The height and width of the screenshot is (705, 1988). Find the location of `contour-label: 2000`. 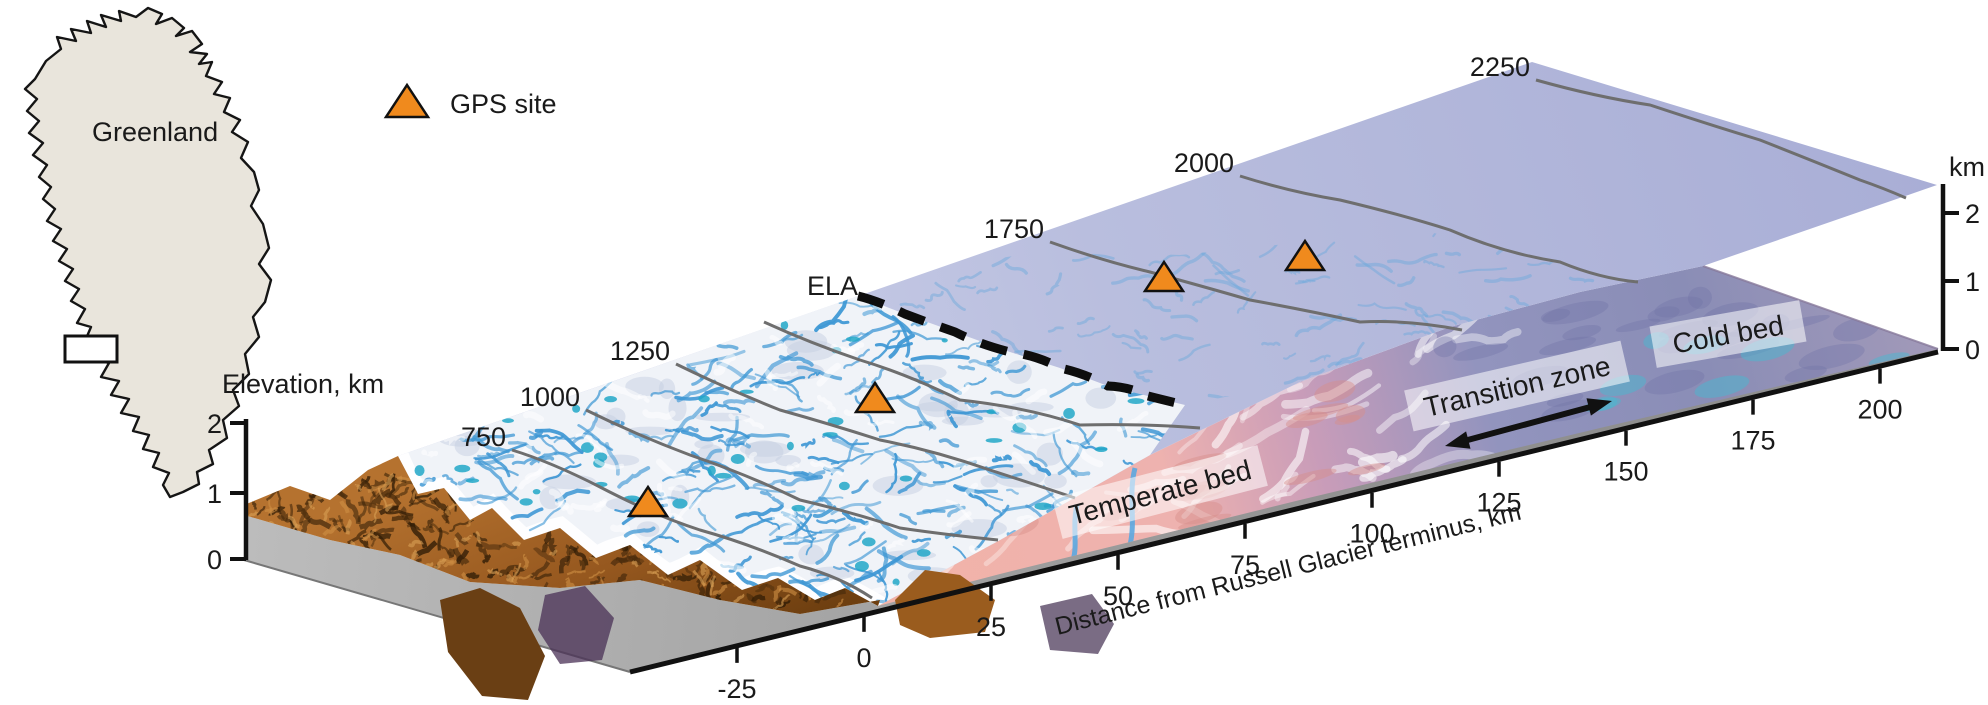

contour-label: 2000 is located at coordinates (1204, 163).